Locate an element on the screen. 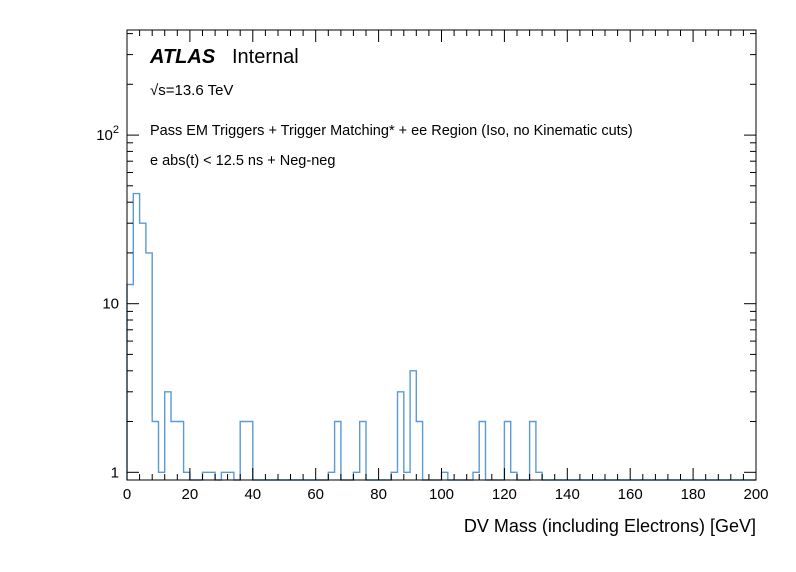 This screenshot has width=796, height=572. x-tick-label: 100 is located at coordinates (441, 494).